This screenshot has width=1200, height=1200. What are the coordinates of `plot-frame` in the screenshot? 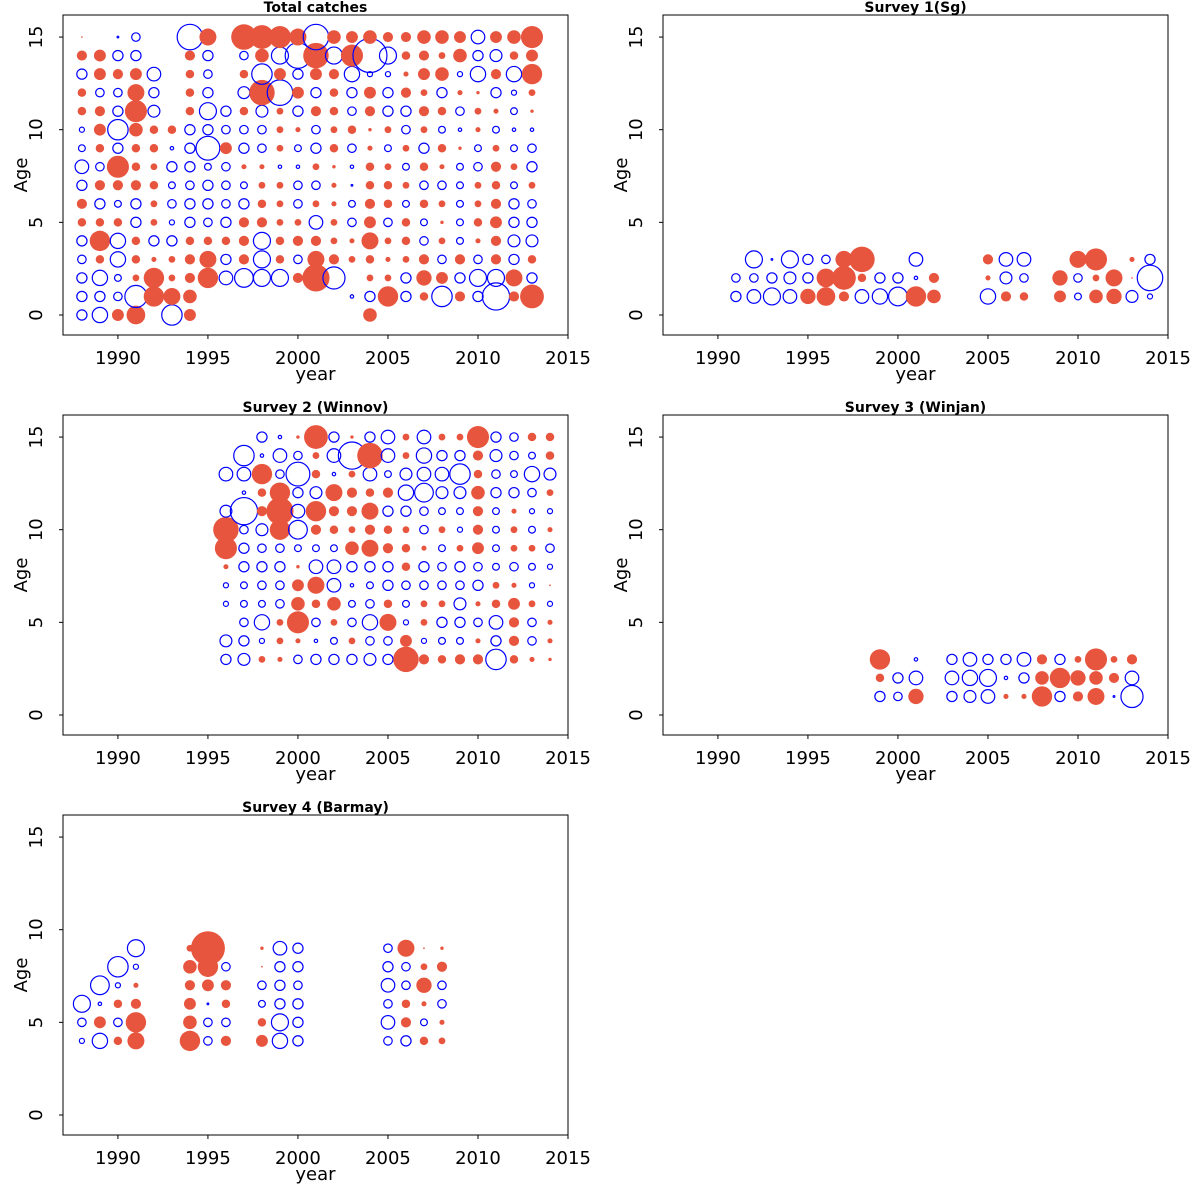 It's located at (315, 175).